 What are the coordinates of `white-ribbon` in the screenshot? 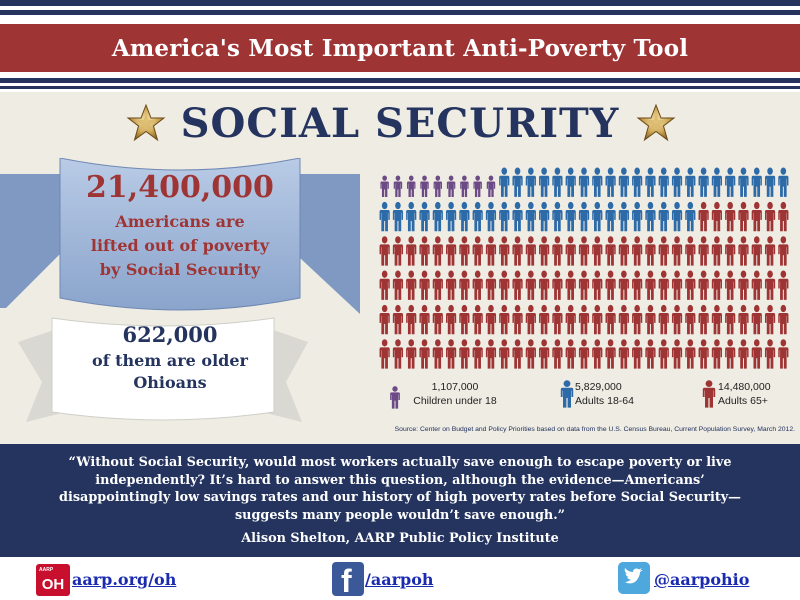 It's located at (163, 369).